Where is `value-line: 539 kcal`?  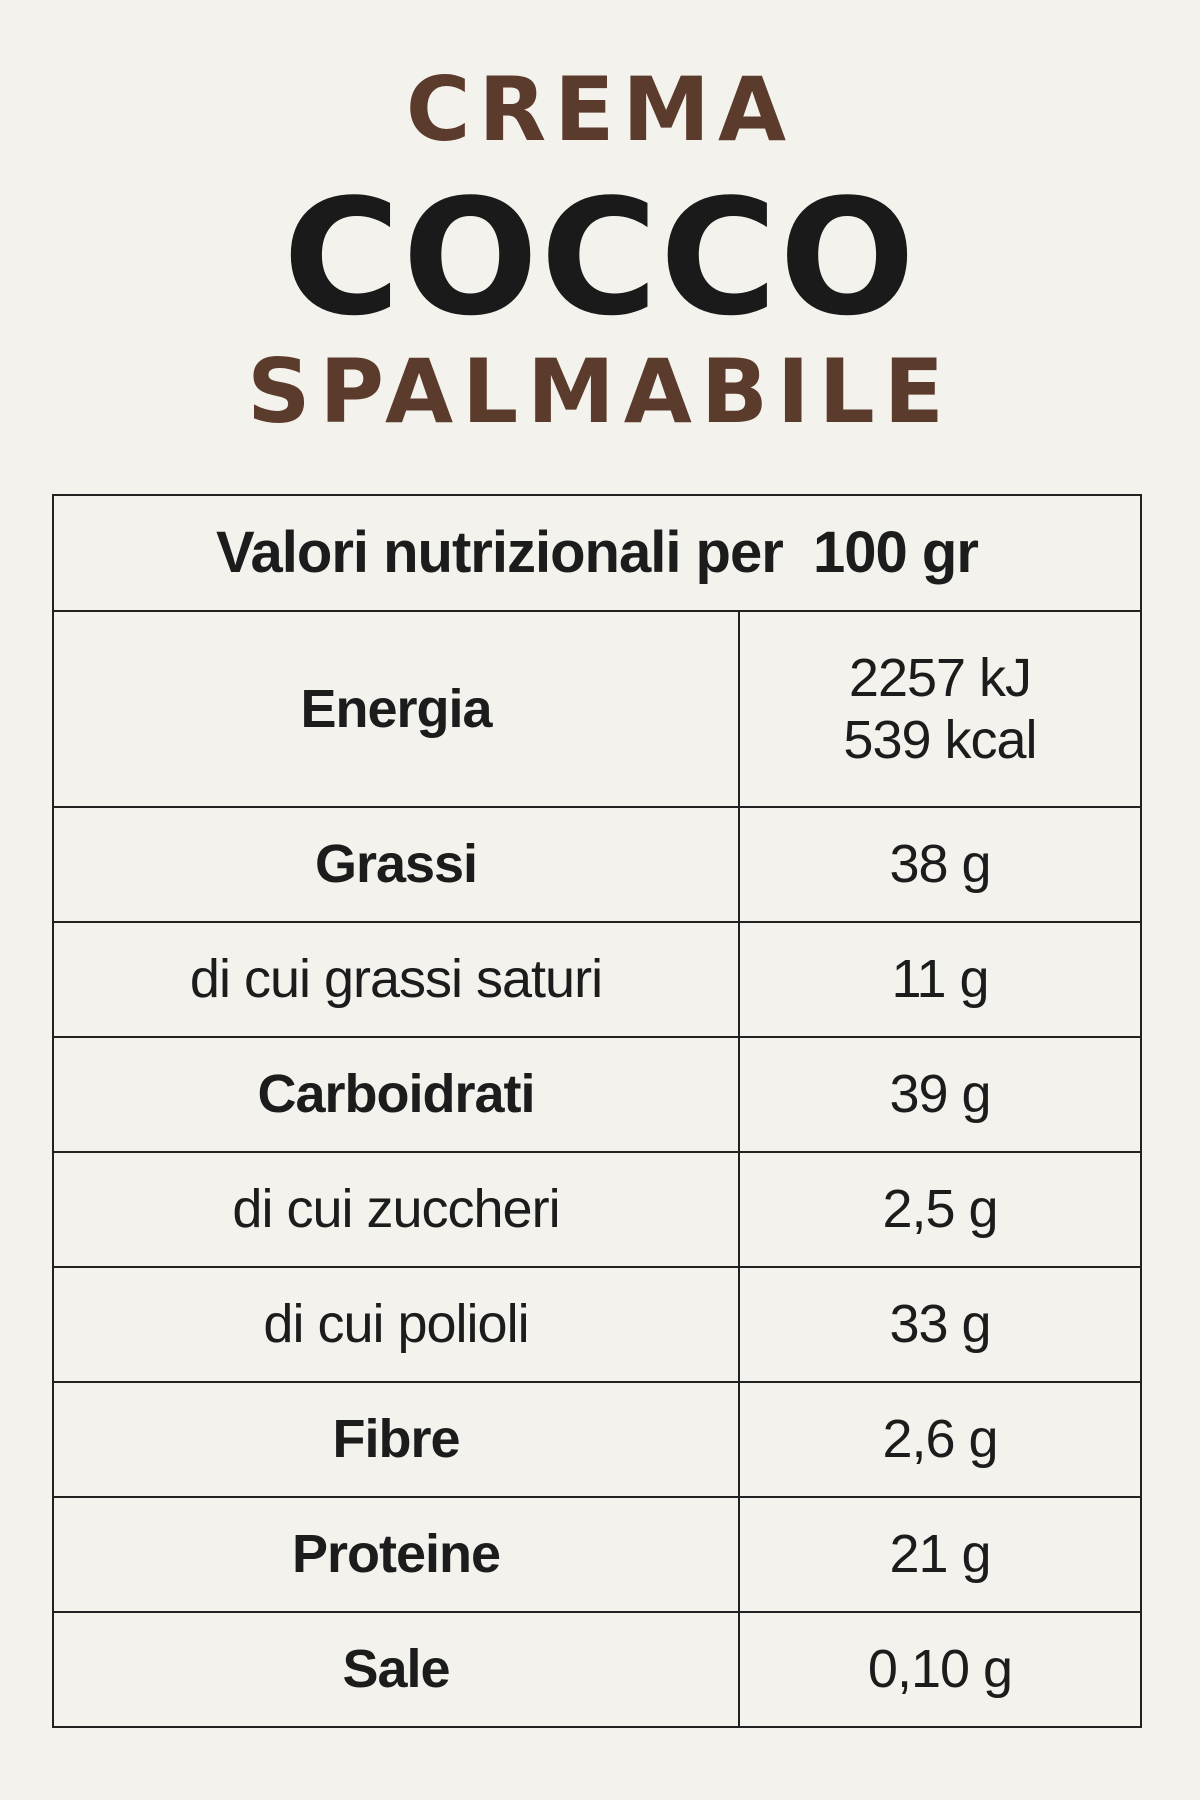
value-line: 539 kcal is located at coordinates (940, 740).